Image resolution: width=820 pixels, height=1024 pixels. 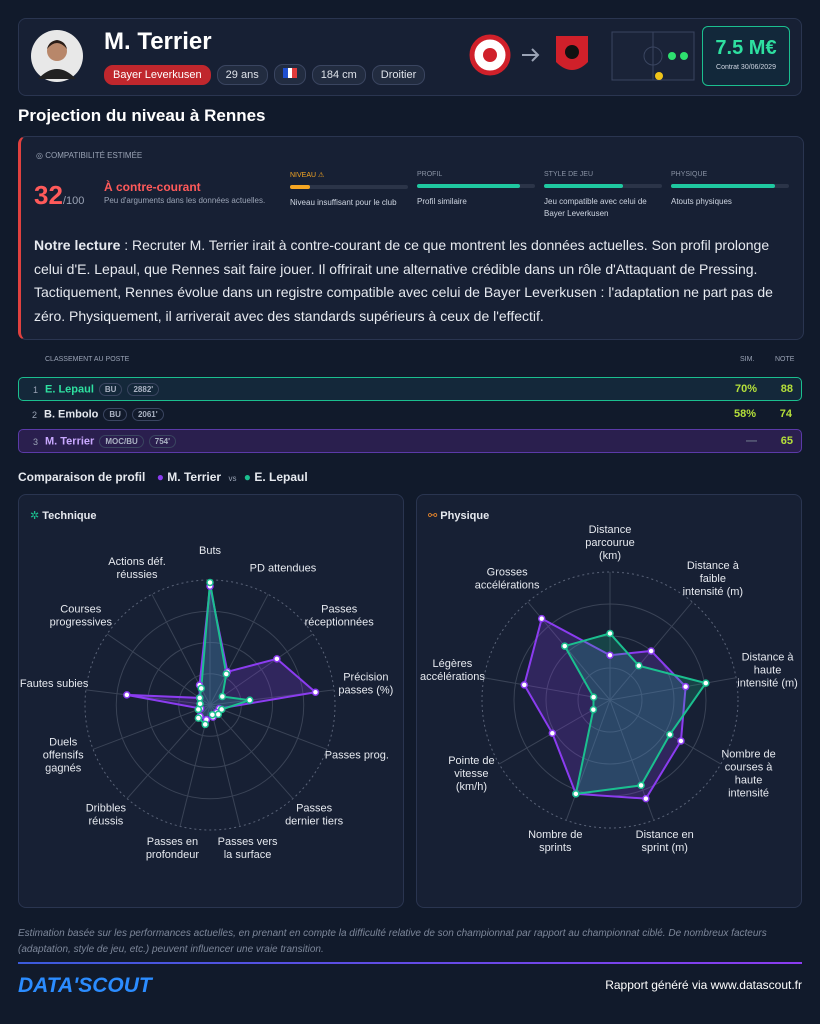 What do you see at coordinates (85, 985) in the screenshot?
I see `logo: DATA'SCOUT` at bounding box center [85, 985].